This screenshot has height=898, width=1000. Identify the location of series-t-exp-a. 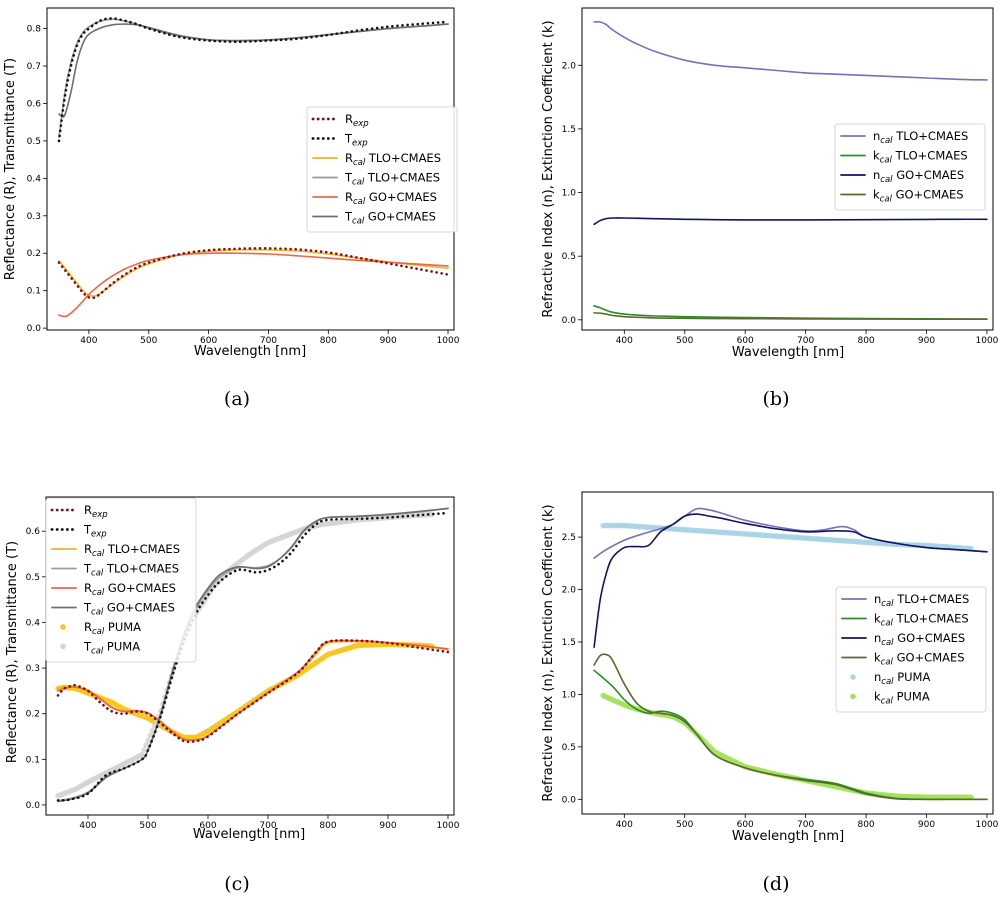
(253, 80).